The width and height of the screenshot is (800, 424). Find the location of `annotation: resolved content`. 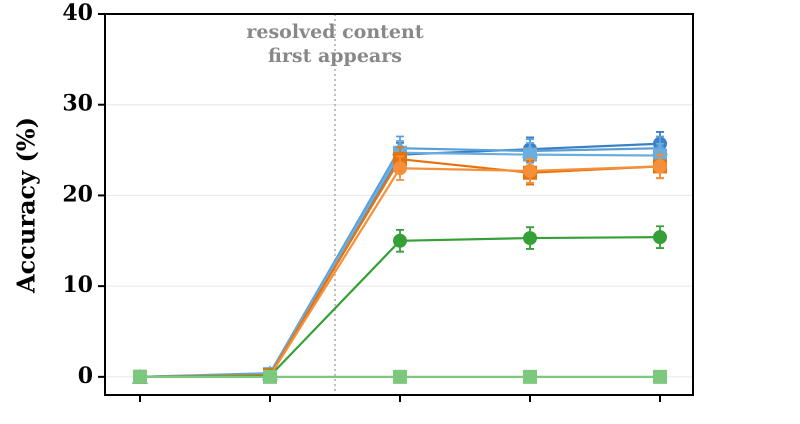

annotation: resolved content is located at coordinates (334, 32).